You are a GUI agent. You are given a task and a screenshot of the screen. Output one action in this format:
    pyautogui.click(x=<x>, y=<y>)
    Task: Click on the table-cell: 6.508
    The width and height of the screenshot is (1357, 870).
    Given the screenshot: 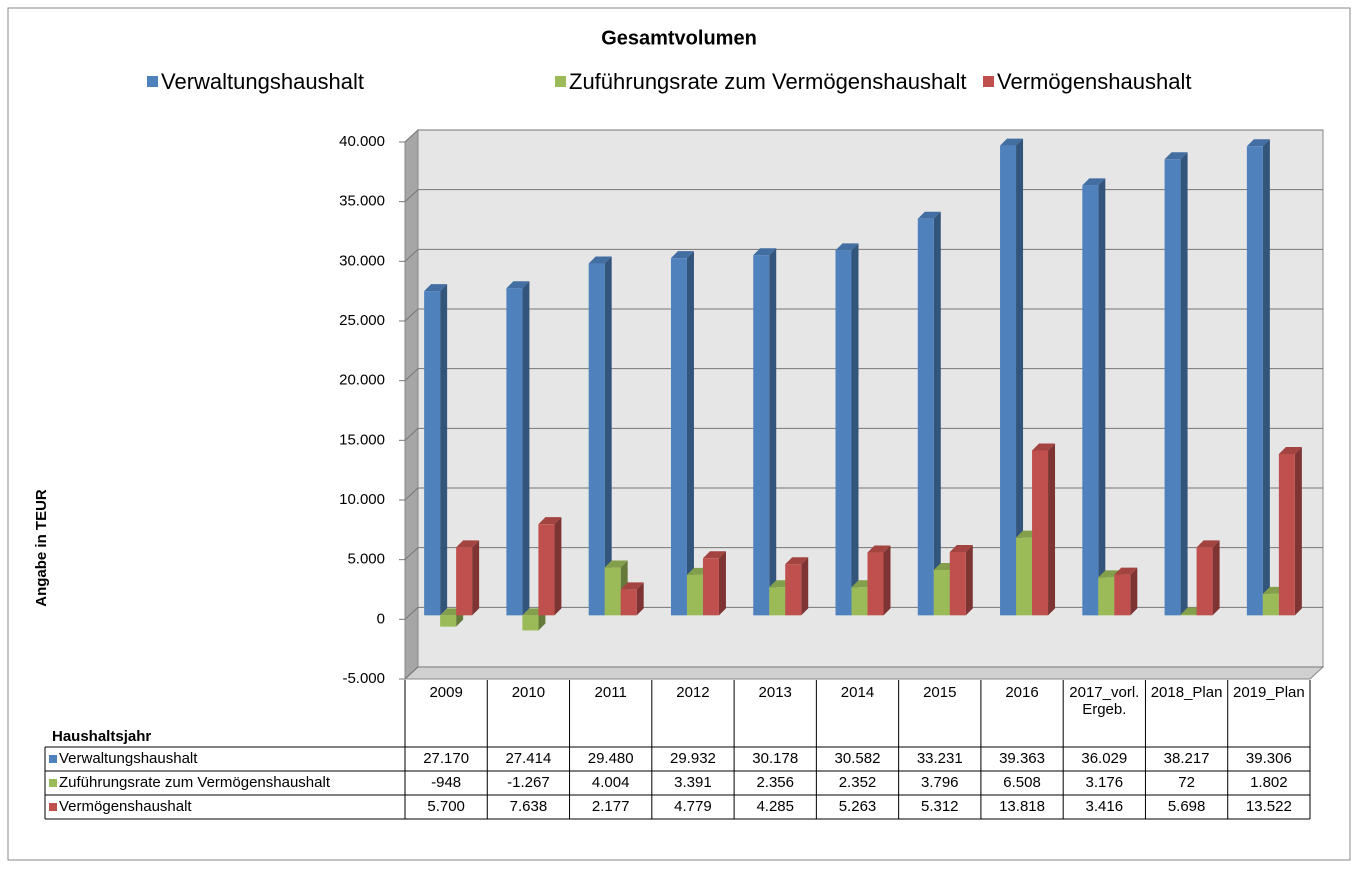 What is the action you would take?
    pyautogui.click(x=1022, y=782)
    